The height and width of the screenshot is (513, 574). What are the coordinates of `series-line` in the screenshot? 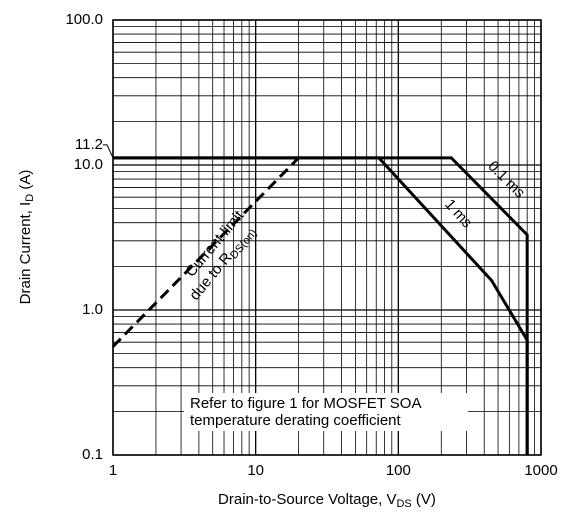 It's located at (205, 252).